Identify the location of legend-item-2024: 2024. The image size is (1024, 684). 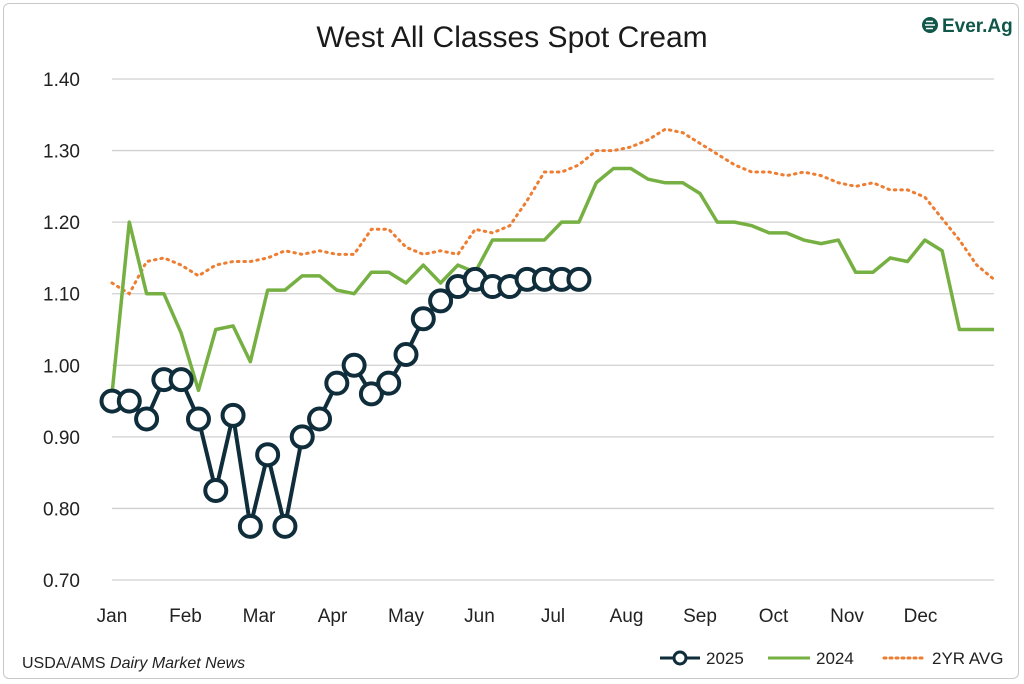
(811, 658).